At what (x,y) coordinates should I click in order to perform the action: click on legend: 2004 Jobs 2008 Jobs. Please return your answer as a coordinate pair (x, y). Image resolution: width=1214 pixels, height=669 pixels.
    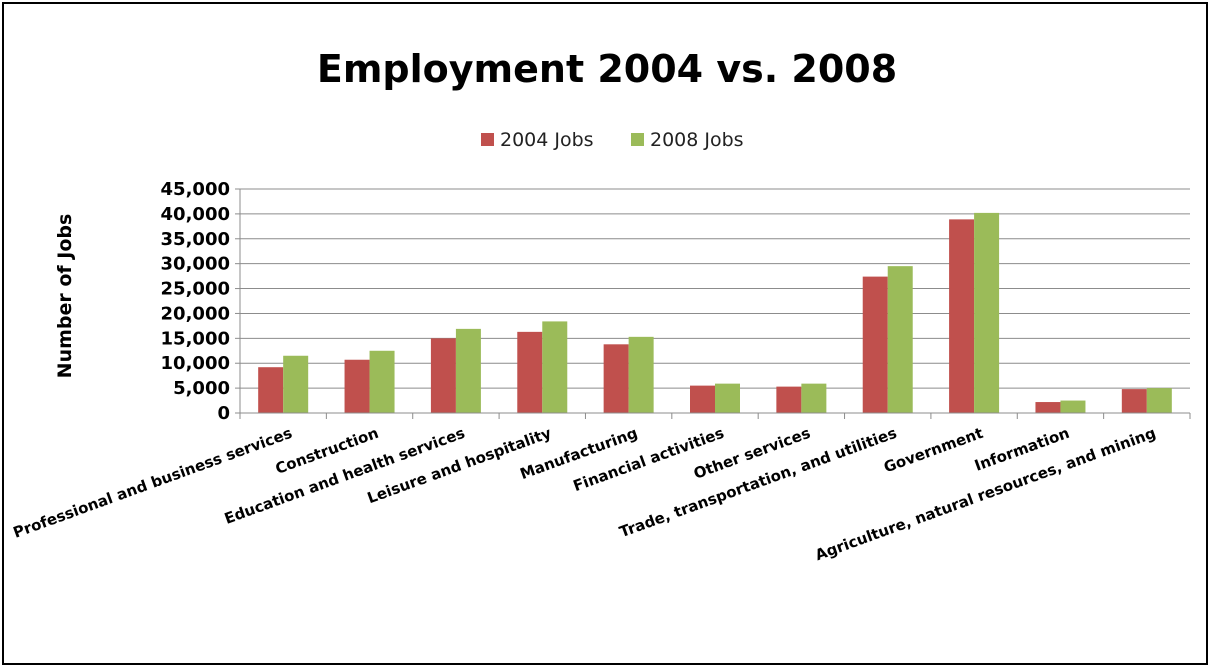
    Looking at the image, I should click on (612, 140).